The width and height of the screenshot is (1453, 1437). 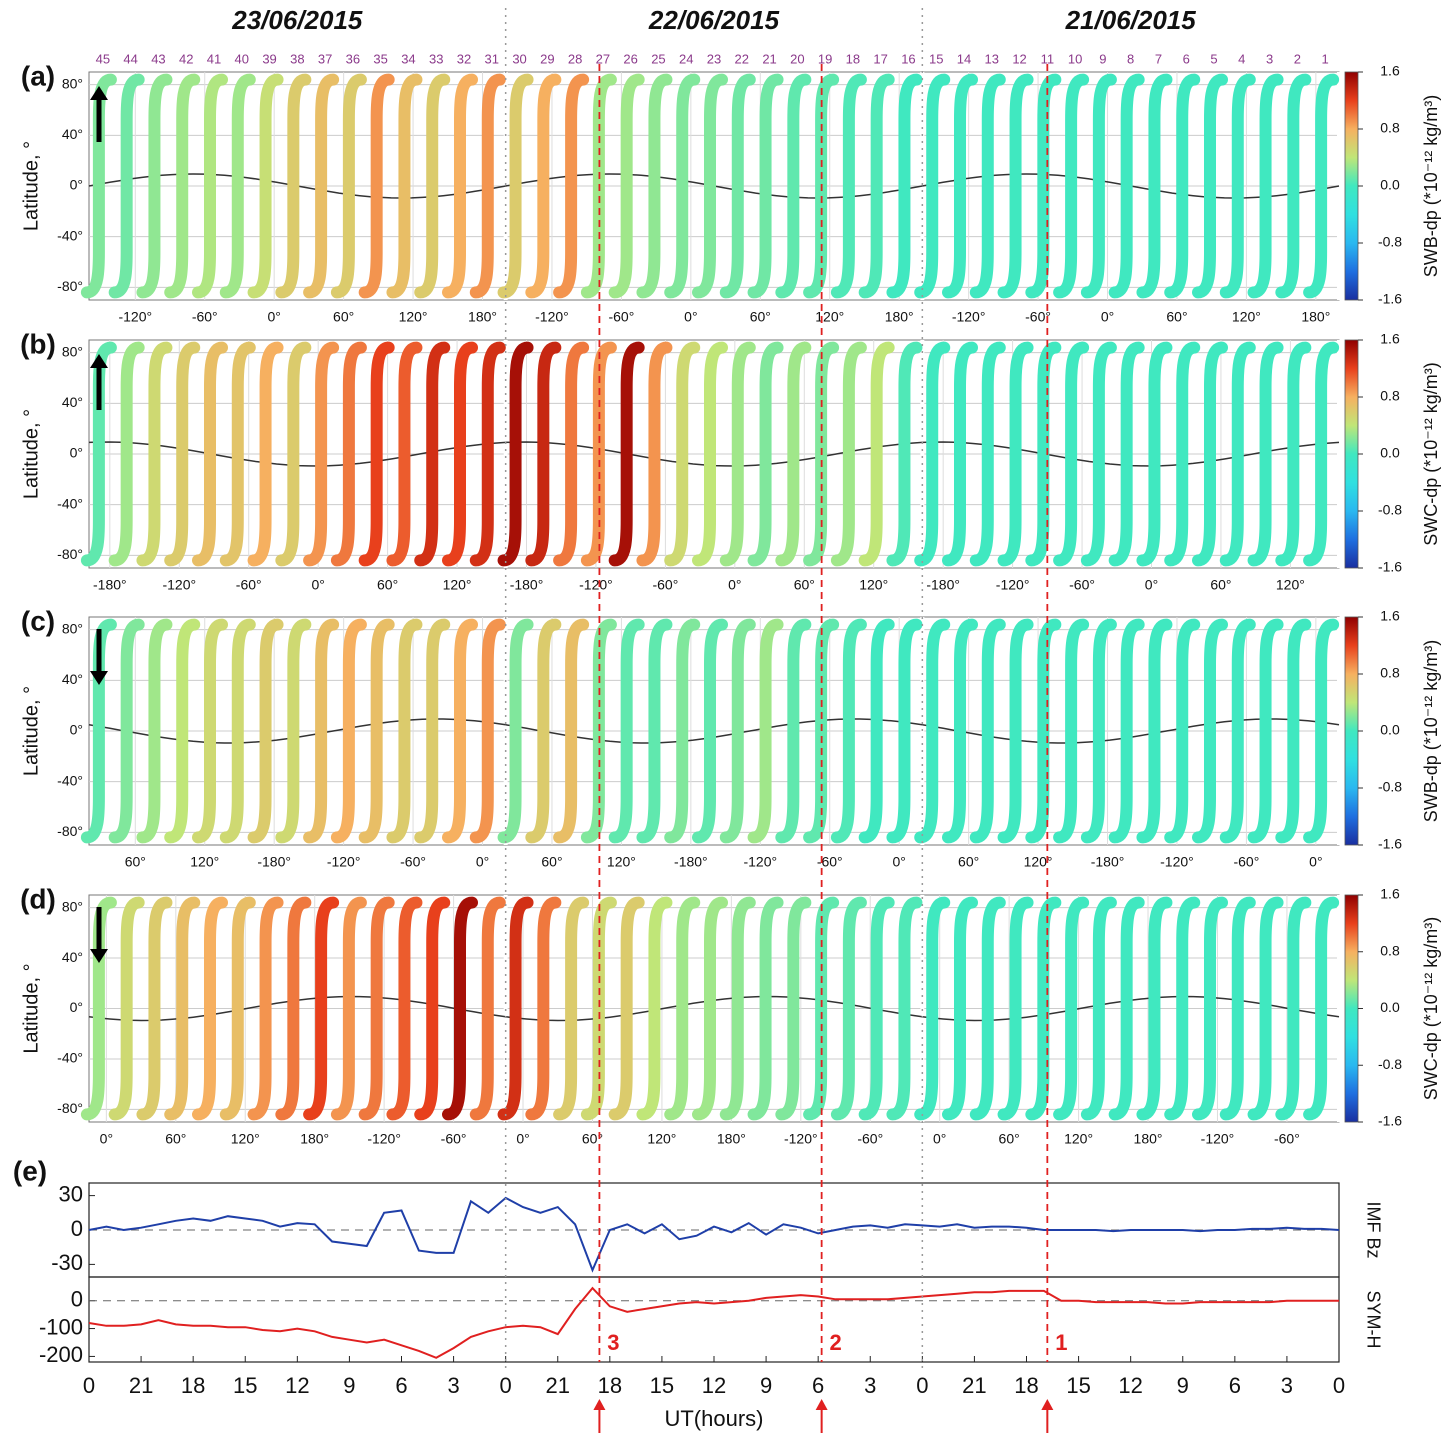 What do you see at coordinates (70, 780) in the screenshot?
I see `y-tick-label: -40°` at bounding box center [70, 780].